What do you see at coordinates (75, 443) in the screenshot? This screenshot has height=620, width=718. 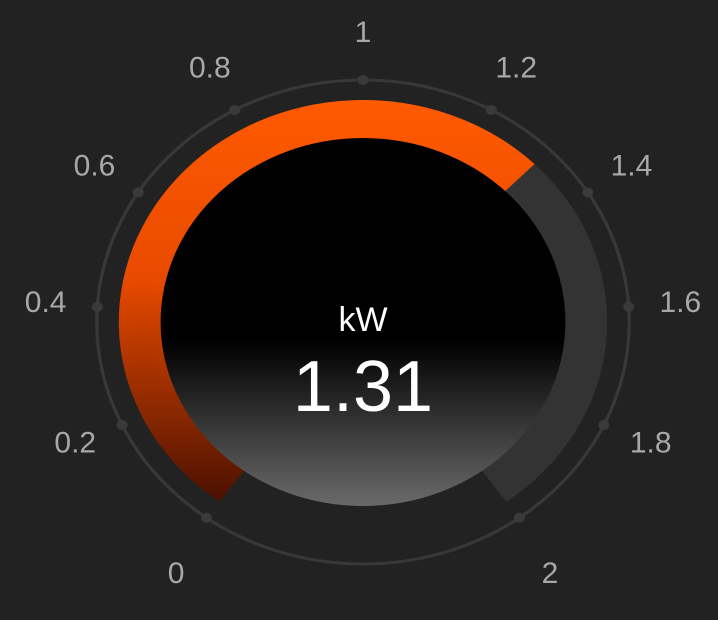 I see `tick-label: 0.2` at bounding box center [75, 443].